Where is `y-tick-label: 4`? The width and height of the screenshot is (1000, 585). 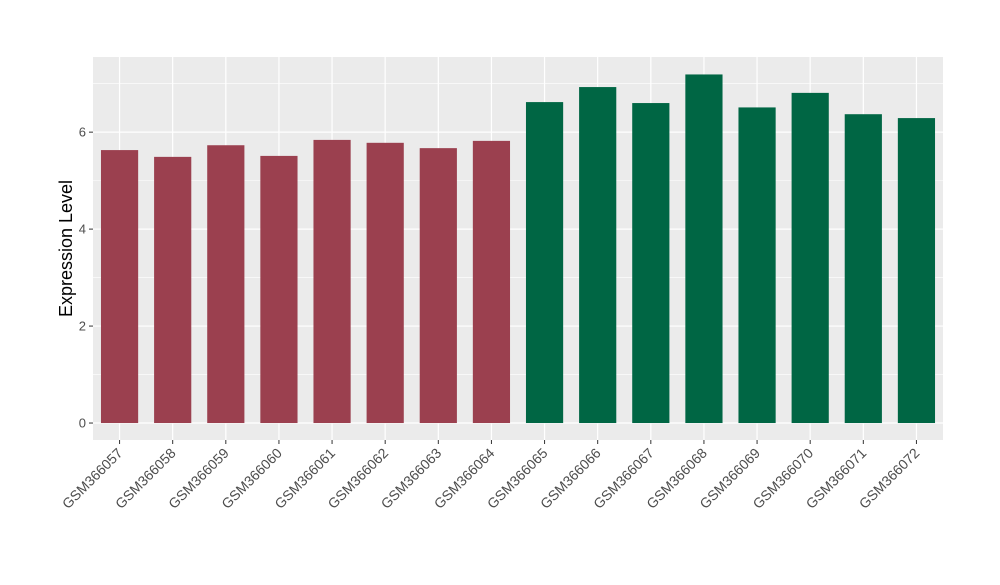 y-tick-label: 4 is located at coordinates (82, 229).